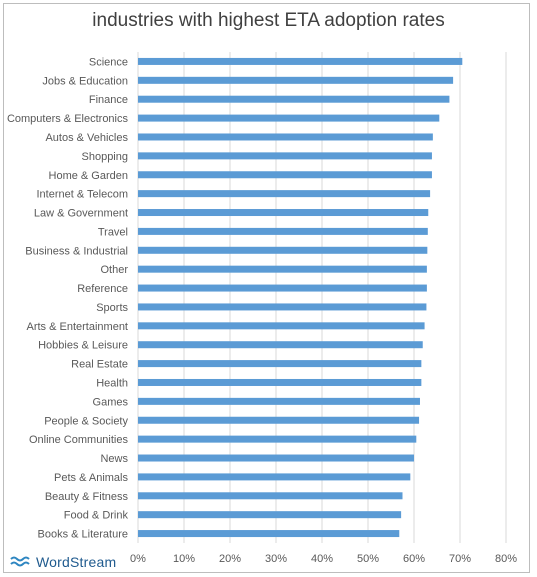 The width and height of the screenshot is (537, 577). What do you see at coordinates (230, 559) in the screenshot?
I see `x-tick-label: 20%` at bounding box center [230, 559].